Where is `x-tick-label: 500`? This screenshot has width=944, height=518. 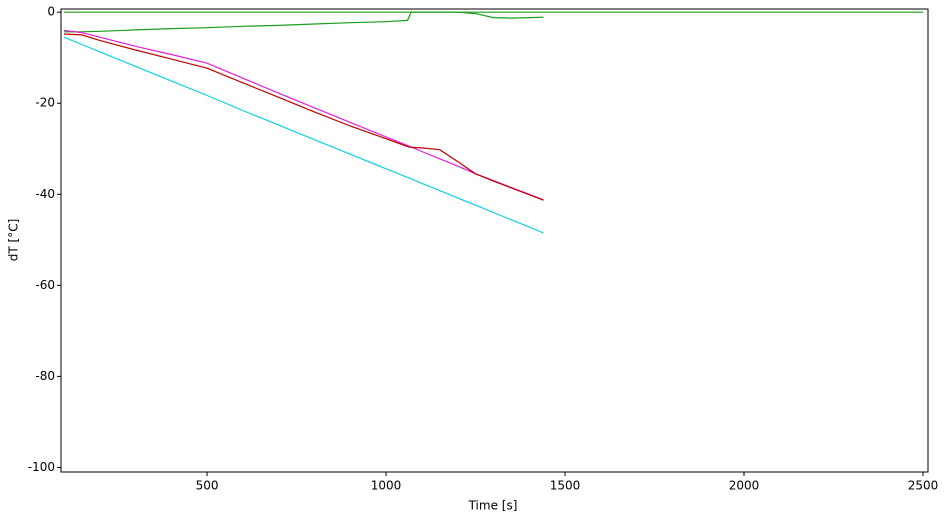 x-tick-label: 500 is located at coordinates (207, 486).